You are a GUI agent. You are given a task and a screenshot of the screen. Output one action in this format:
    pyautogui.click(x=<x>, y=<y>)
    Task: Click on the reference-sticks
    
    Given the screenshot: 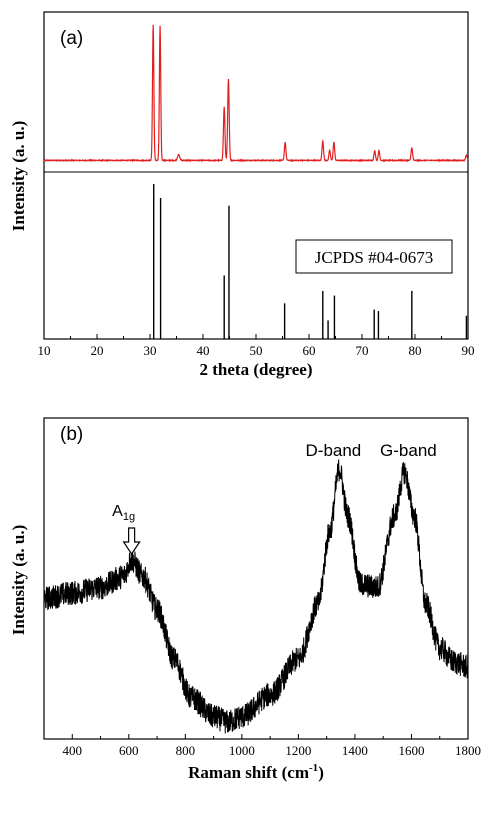 What is the action you would take?
    pyautogui.click(x=310, y=261)
    